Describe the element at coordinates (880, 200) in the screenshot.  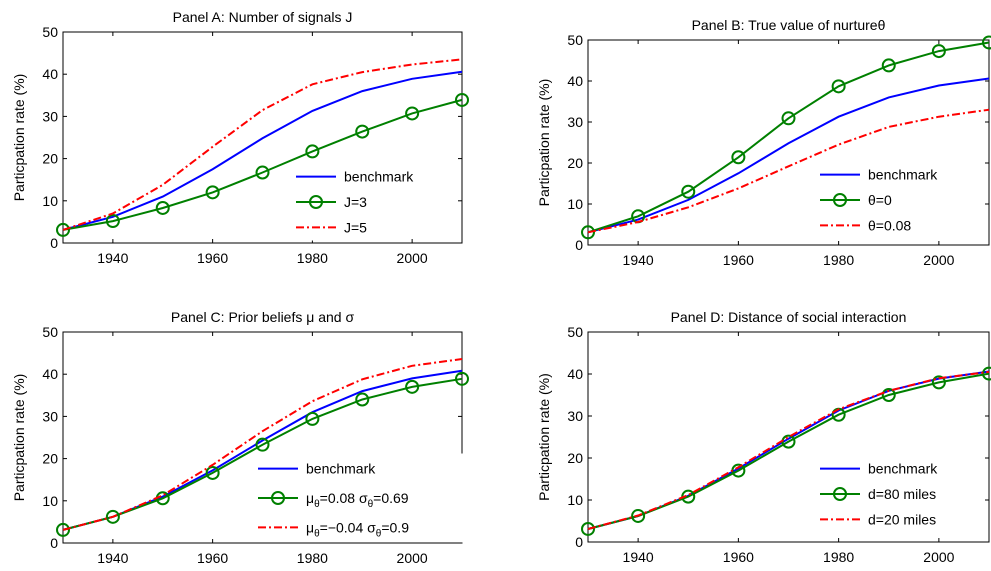
I see `legend-label-2: θ=0` at that location.